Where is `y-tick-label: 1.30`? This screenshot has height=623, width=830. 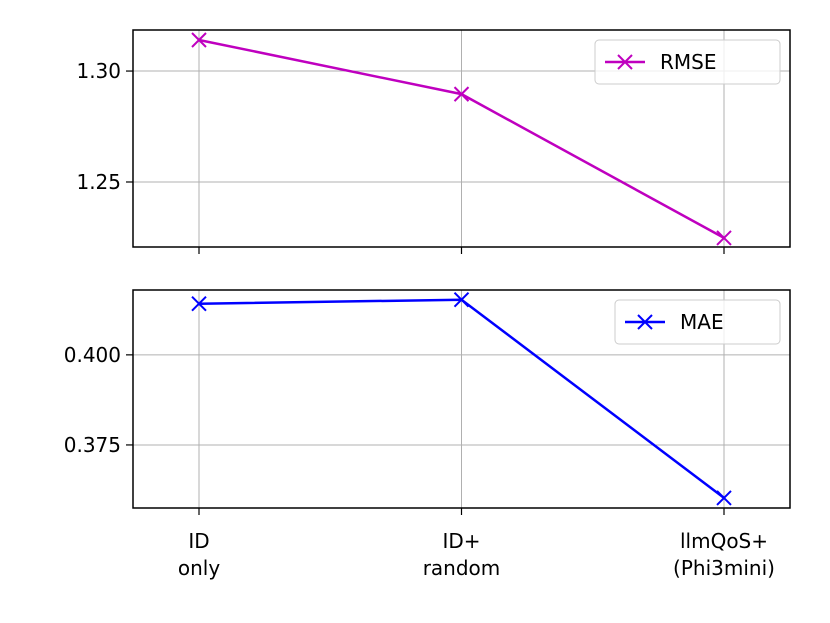
y-tick-label: 1.30 is located at coordinates (98, 71).